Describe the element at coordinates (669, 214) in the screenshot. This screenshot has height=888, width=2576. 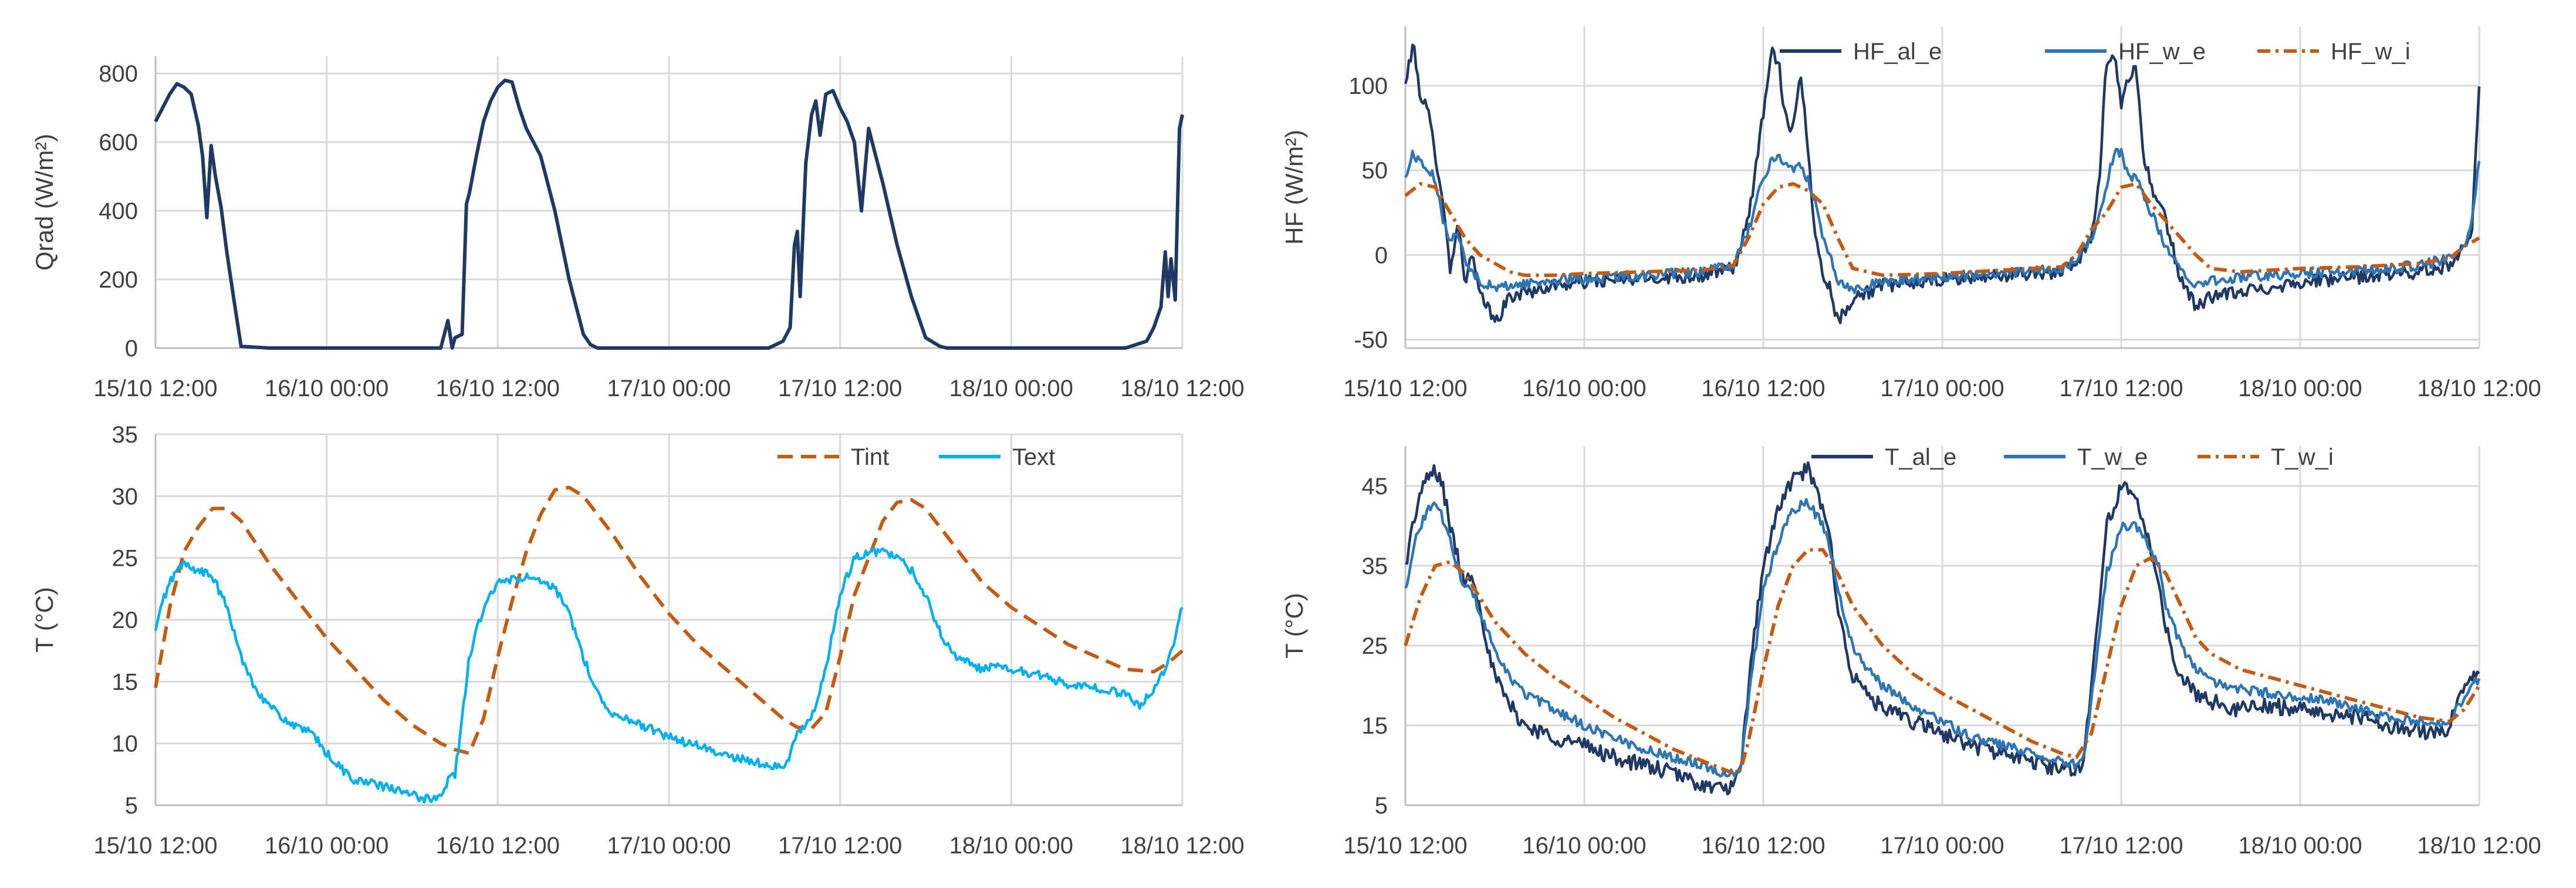
I see `series-line-qrad` at that location.